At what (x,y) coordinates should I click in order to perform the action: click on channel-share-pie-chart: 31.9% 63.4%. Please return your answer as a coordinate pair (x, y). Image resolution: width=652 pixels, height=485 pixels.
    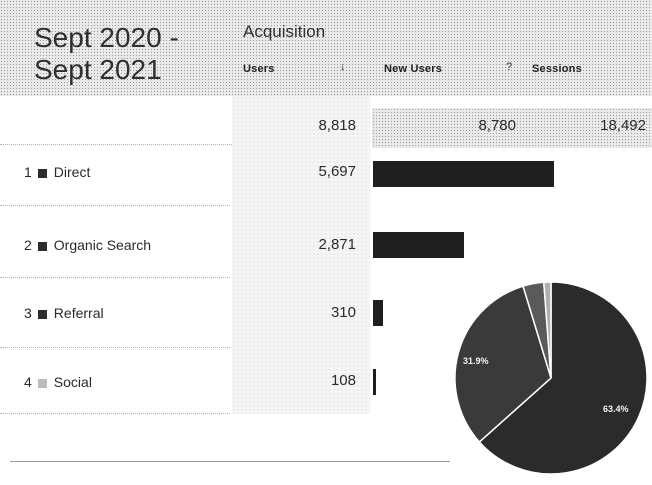
    Looking at the image, I should click on (551, 378).